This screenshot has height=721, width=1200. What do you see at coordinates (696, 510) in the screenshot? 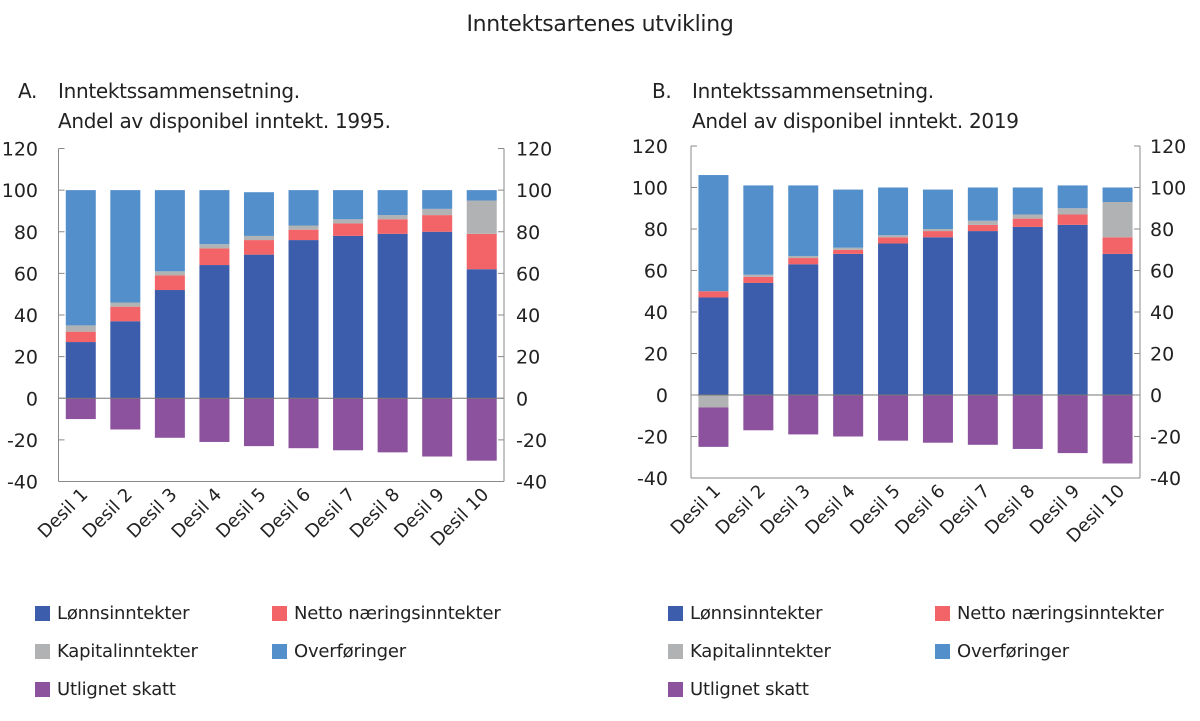
I see `x-tick-label: Desil 1` at bounding box center [696, 510].